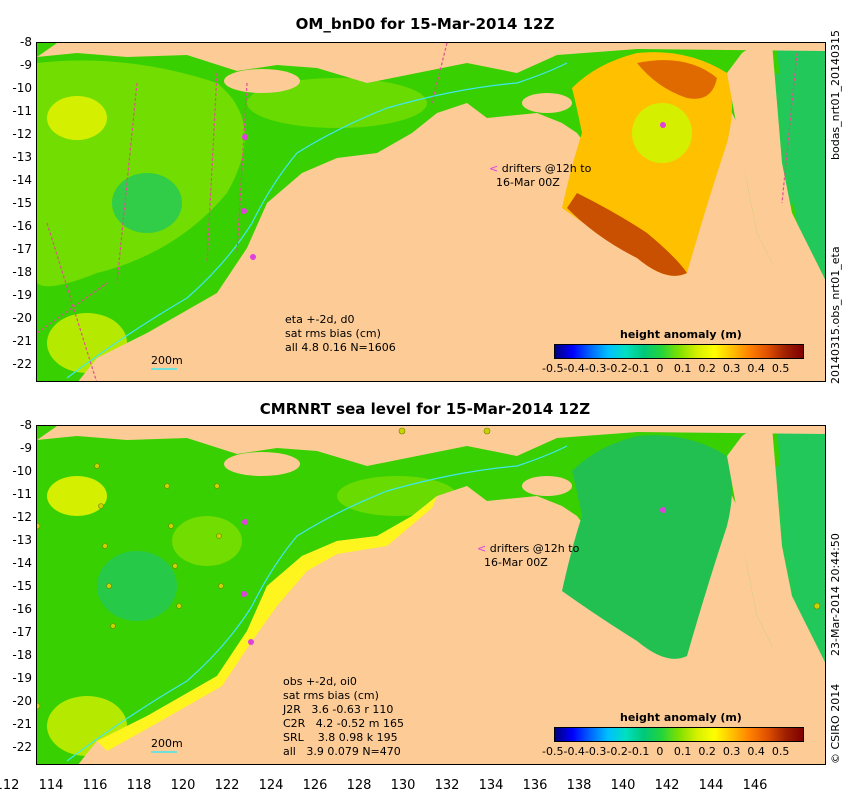  What do you see at coordinates (835, 95) in the screenshot?
I see `top-side-label-a: bodas_nrt01_20140315` at bounding box center [835, 95].